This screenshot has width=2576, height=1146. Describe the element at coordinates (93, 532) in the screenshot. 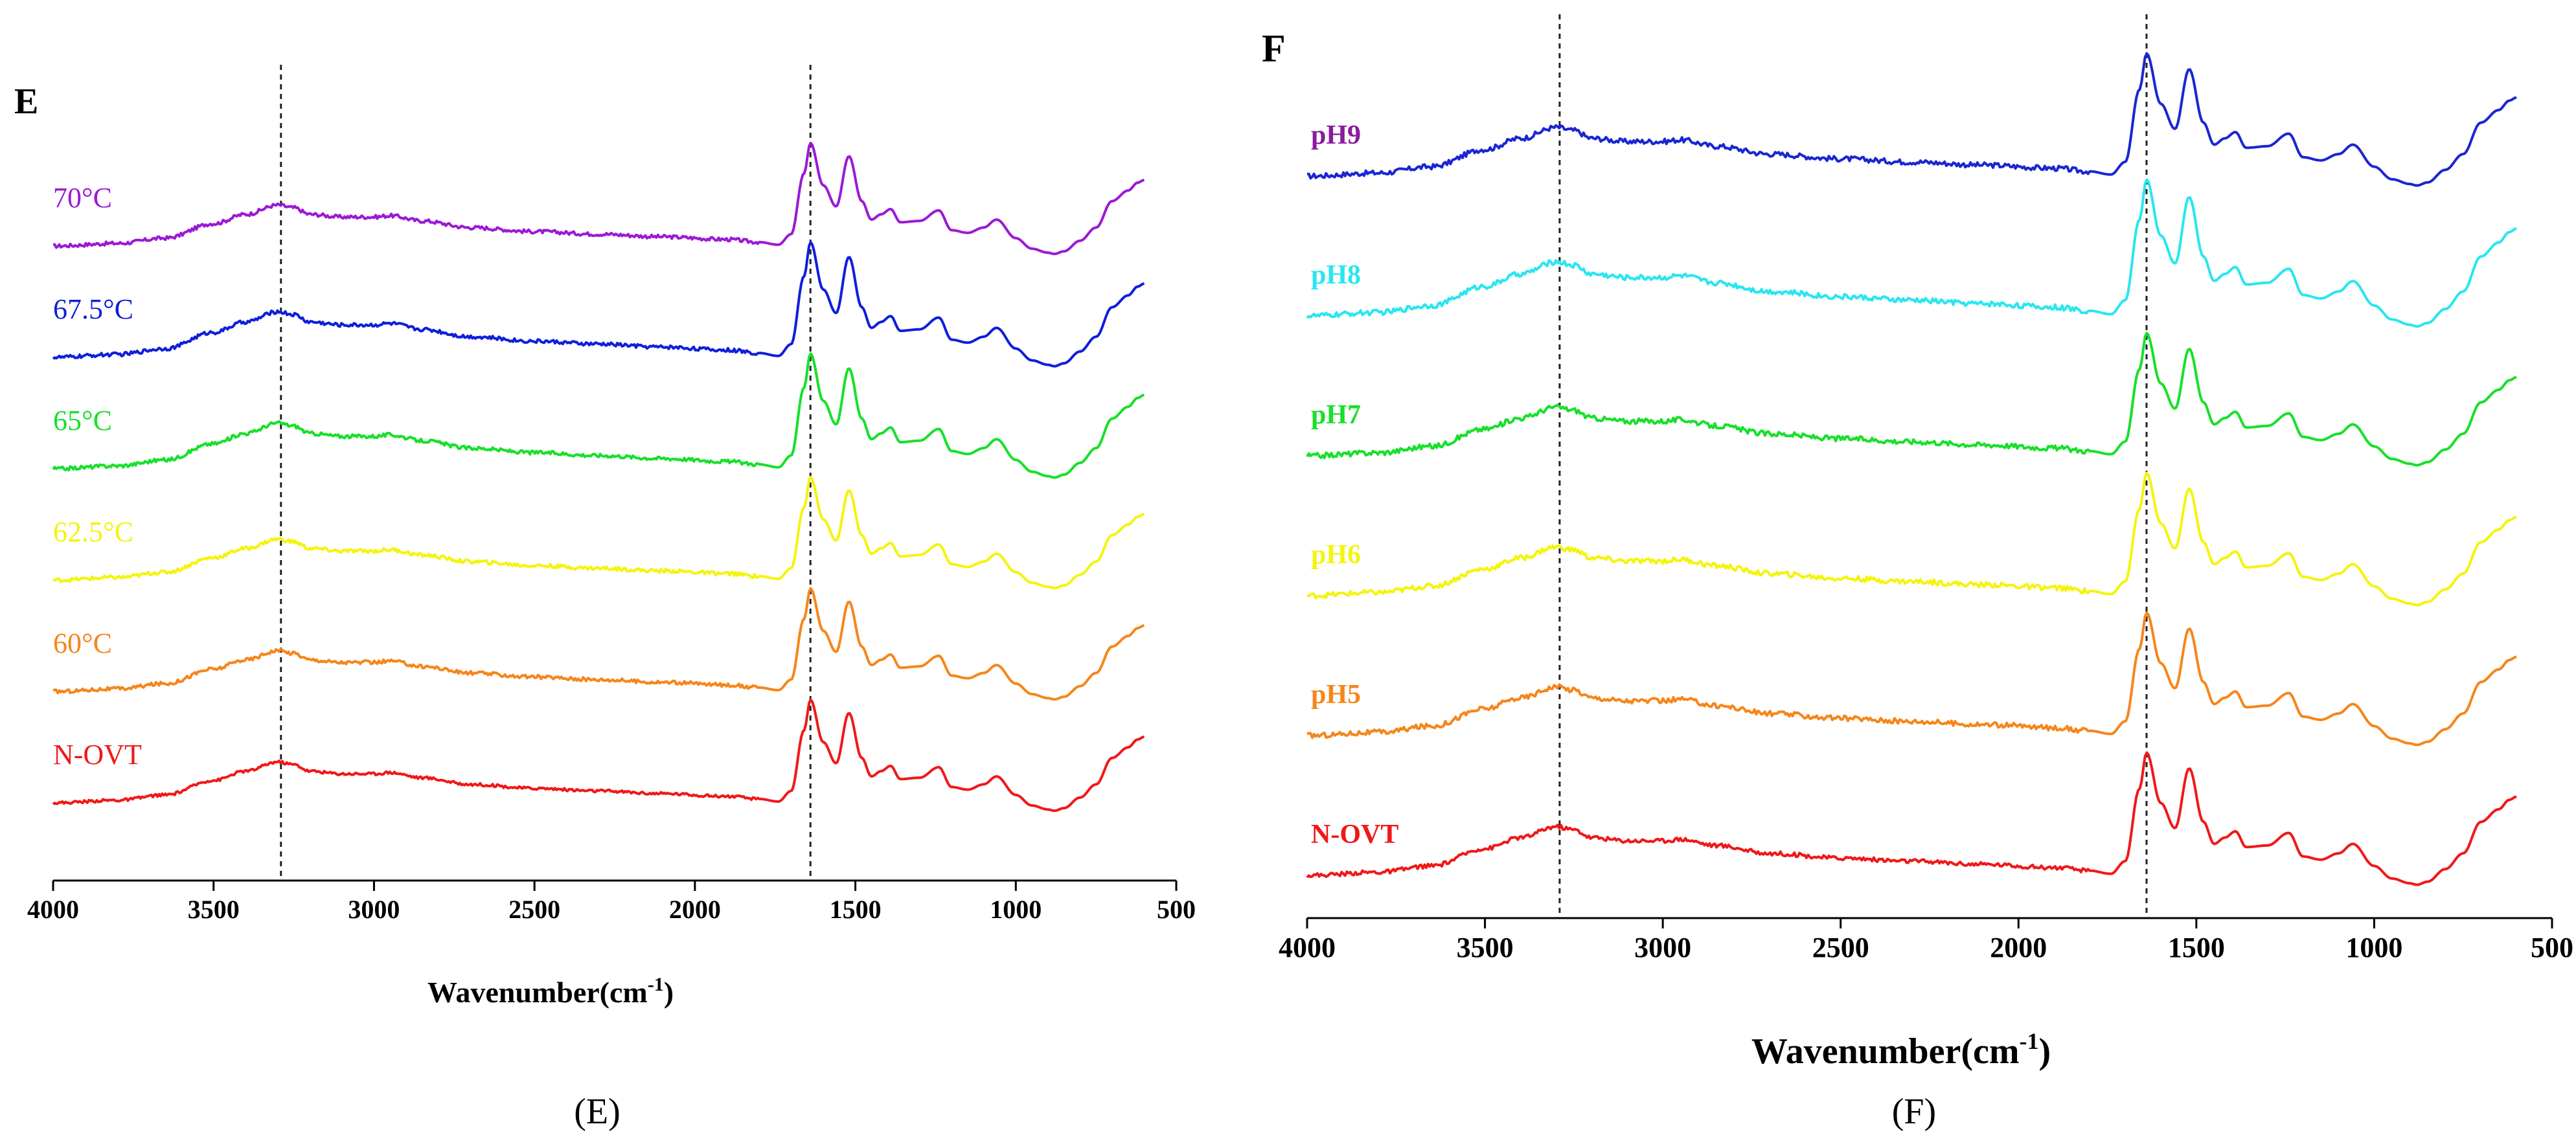

I see `series-label: 62.5°C` at that location.